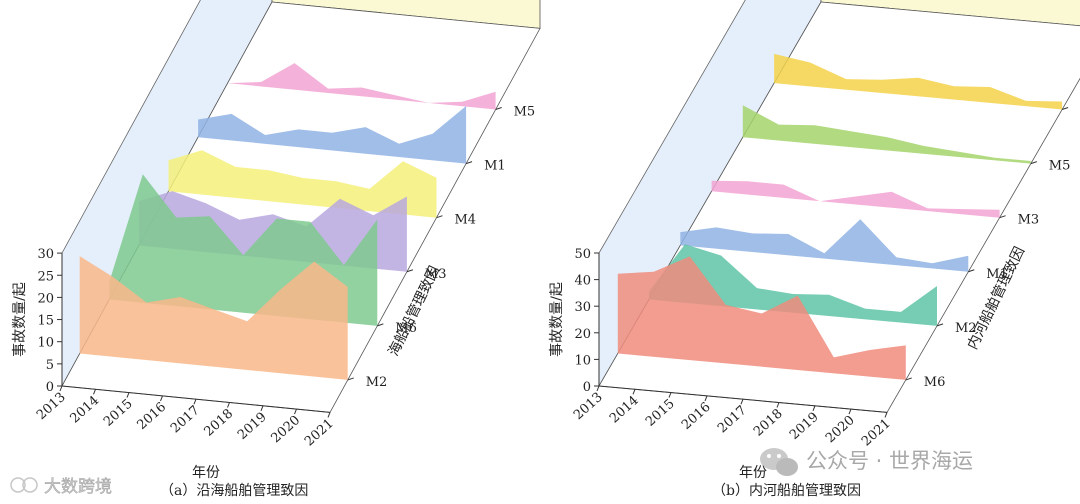 The width and height of the screenshot is (1080, 504). Describe the element at coordinates (234, 491) in the screenshot. I see `caption-a: （a）沿海船舶管理致因` at that location.